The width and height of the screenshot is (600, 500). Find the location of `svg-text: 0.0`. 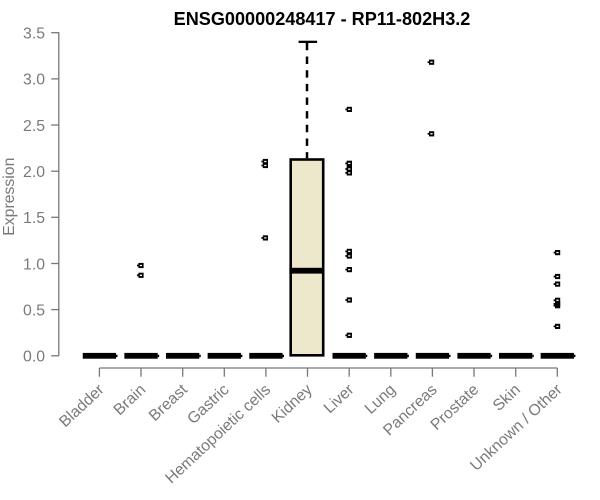

svg-text: 0.0 is located at coordinates (34, 357).